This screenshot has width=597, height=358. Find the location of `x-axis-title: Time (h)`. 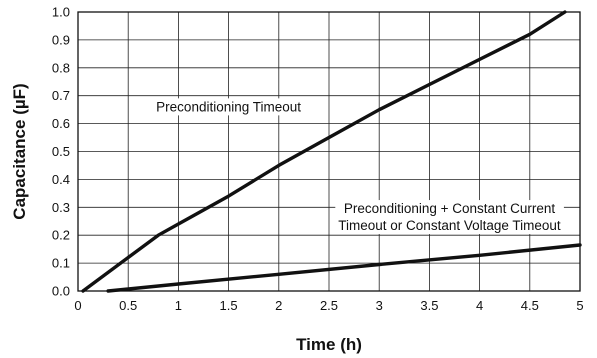

x-axis-title: Time (h) is located at coordinates (329, 344).